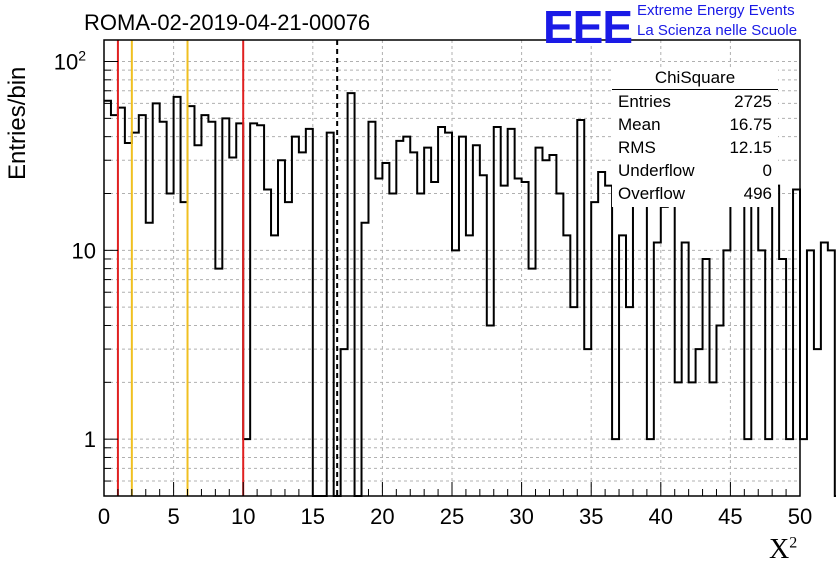  I want to click on x-tick-label: 45, so click(730, 516).